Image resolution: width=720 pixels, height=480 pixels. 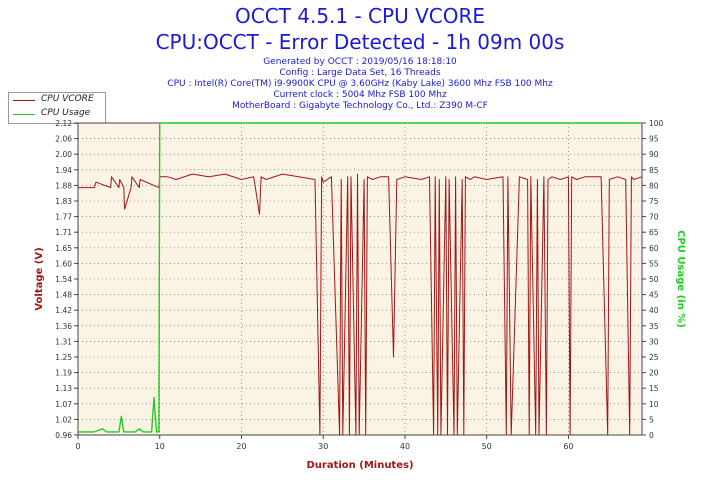 What do you see at coordinates (651, 419) in the screenshot?
I see `y2-tick-label: 5` at bounding box center [651, 419].